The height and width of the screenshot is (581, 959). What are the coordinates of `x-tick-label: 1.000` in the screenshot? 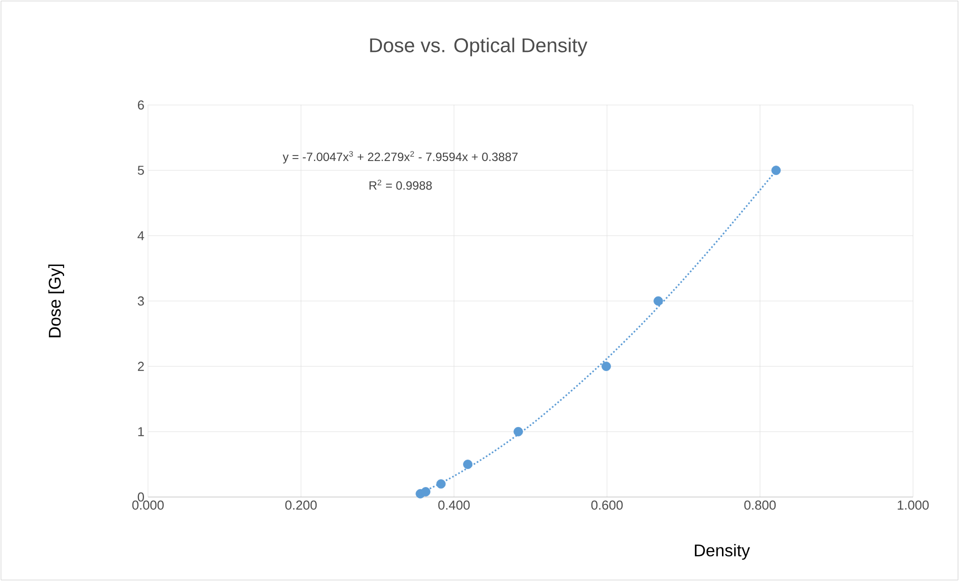 It's located at (913, 505).